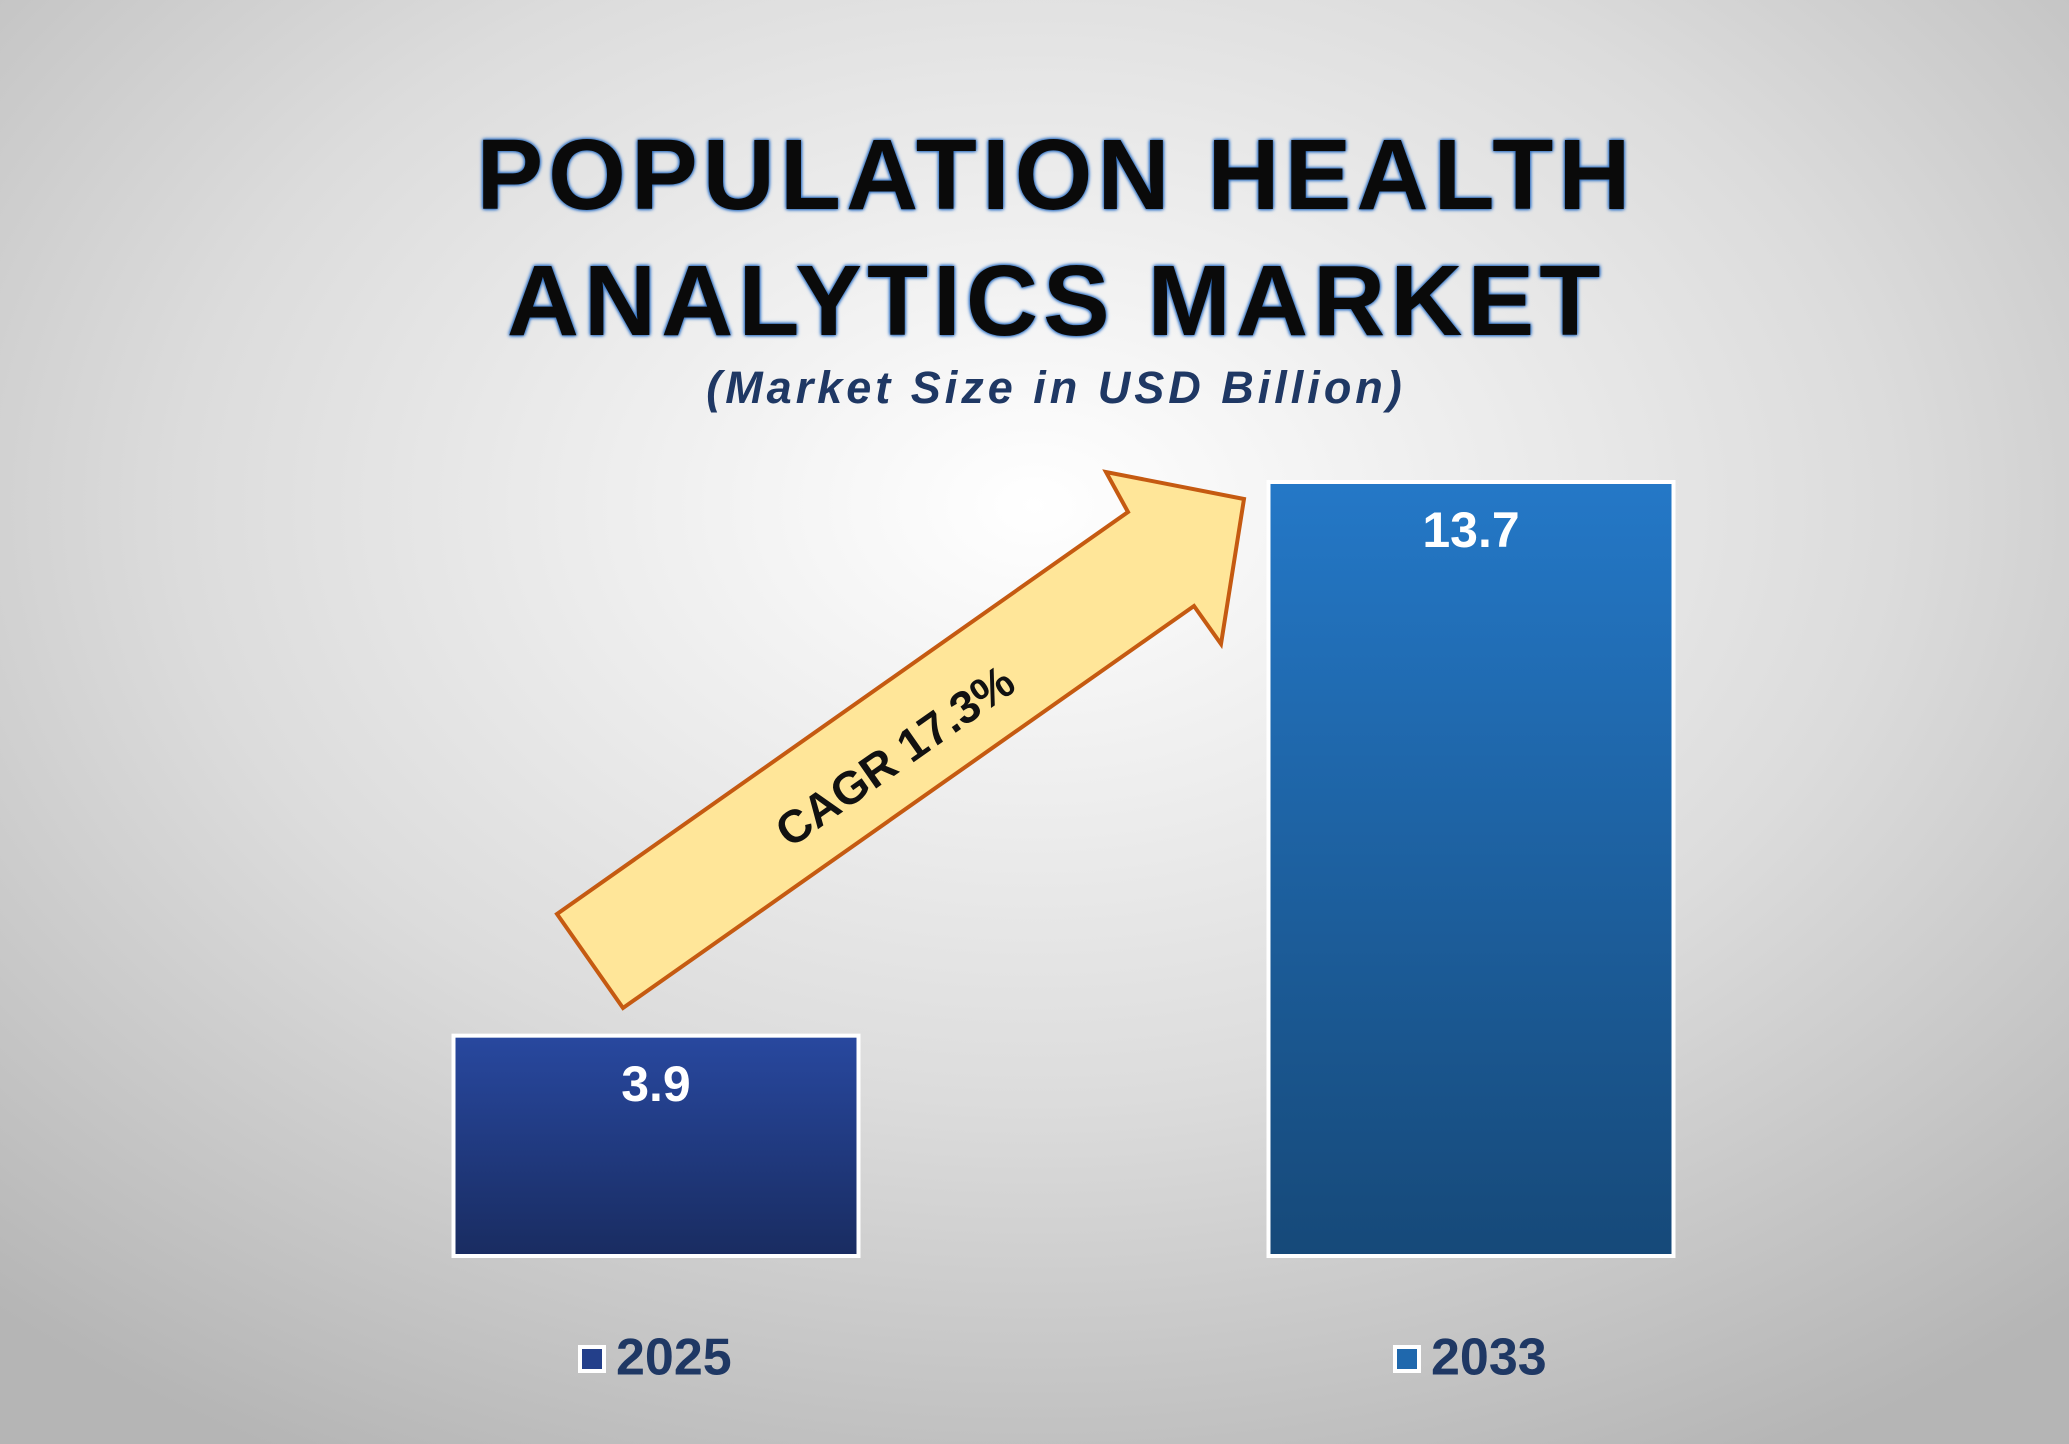 Image resolution: width=2069 pixels, height=1444 pixels. I want to click on data-label: 3.9, so click(656, 1084).